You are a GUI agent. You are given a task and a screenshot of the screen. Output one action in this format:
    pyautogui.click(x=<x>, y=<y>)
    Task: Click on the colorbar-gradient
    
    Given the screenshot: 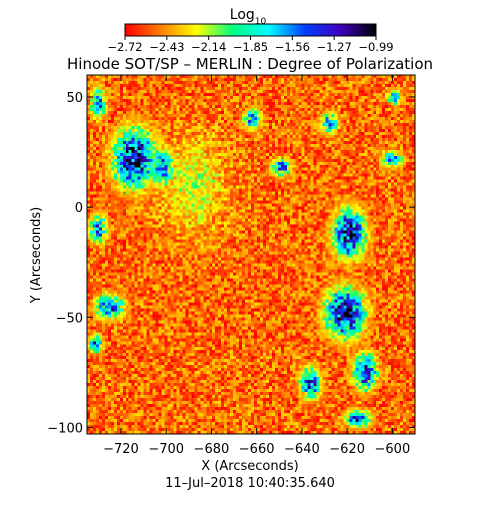 What is the action you would take?
    pyautogui.click(x=250, y=30)
    